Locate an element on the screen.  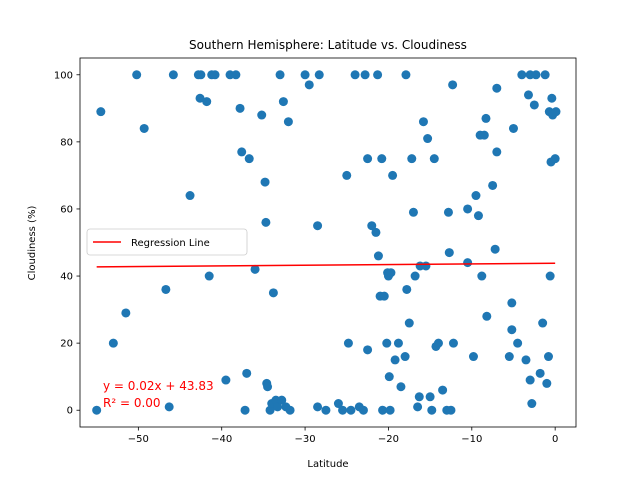
x-axis-label: Latitude is located at coordinates (327, 464).